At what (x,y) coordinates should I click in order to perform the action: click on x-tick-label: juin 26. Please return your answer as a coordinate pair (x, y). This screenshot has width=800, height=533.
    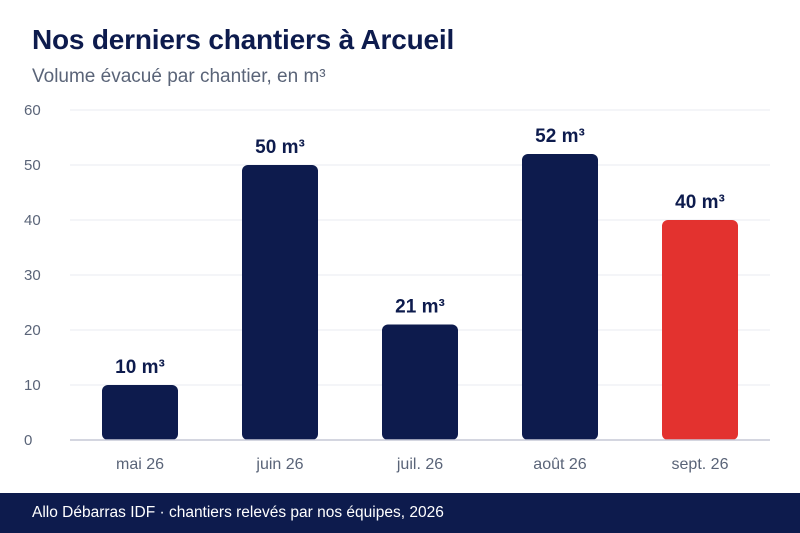
    Looking at the image, I should click on (279, 464).